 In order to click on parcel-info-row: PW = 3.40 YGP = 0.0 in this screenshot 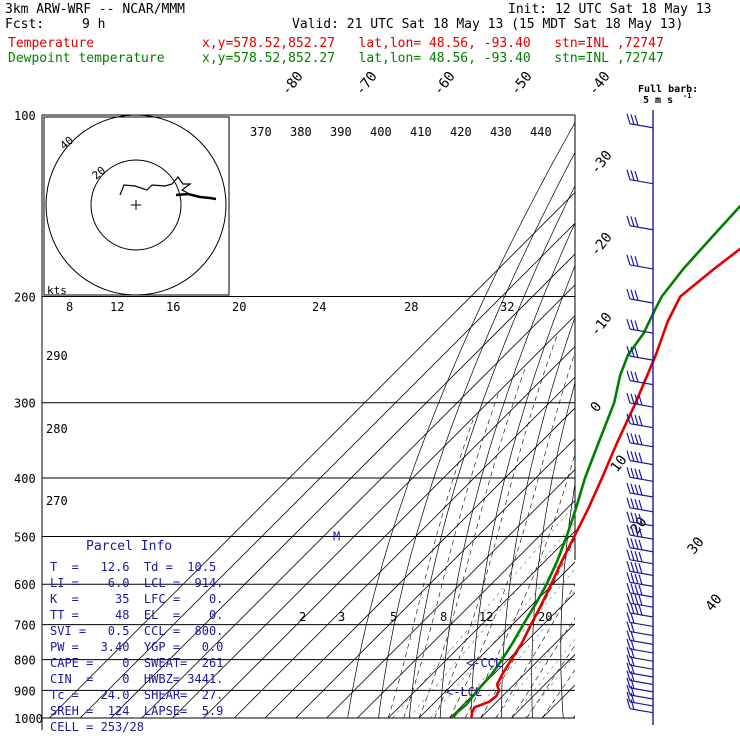, I will do `click(137, 647)`.